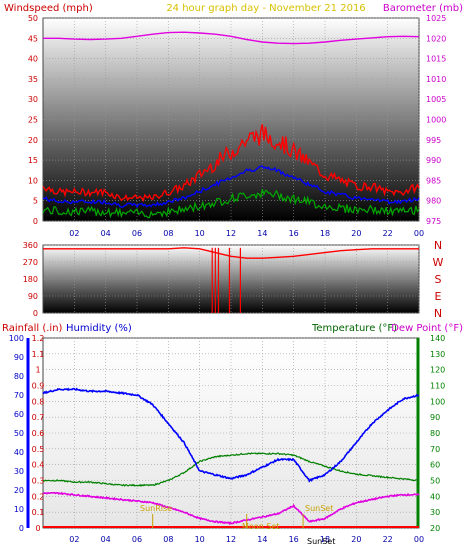  I want to click on humidity-tick-label: 70, so click(19, 395).